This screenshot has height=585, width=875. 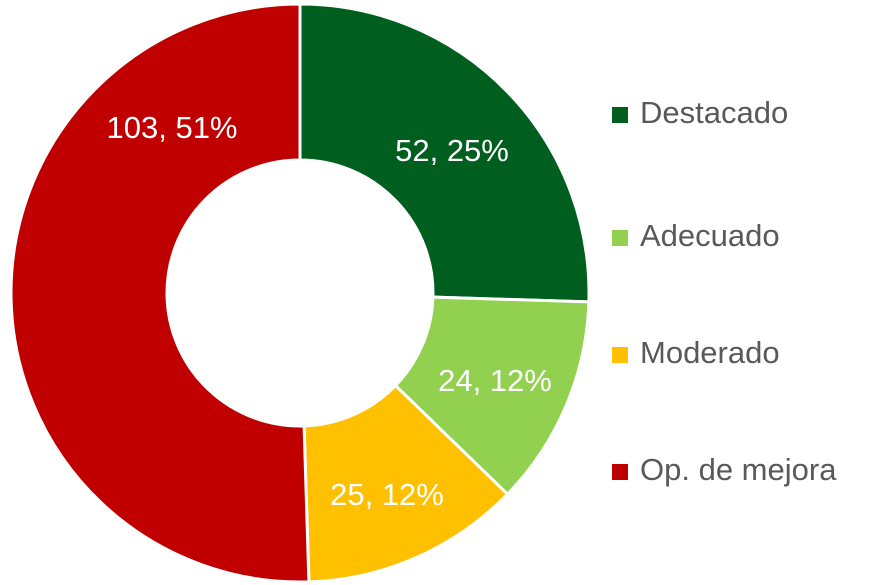 What do you see at coordinates (710, 235) in the screenshot?
I see `legend-label: Adecuado` at bounding box center [710, 235].